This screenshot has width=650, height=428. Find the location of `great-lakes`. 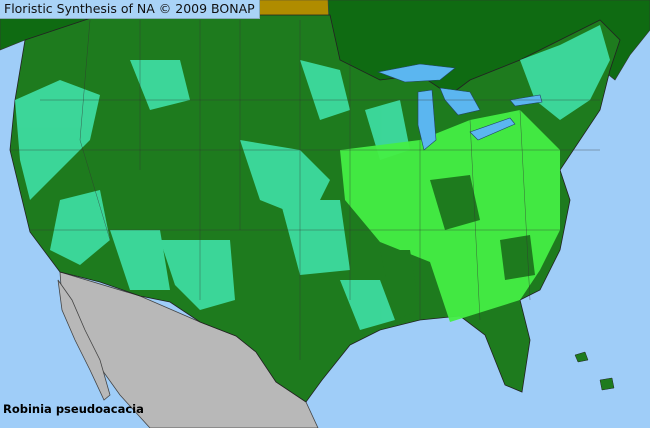

great-lakes is located at coordinates (459, 107).